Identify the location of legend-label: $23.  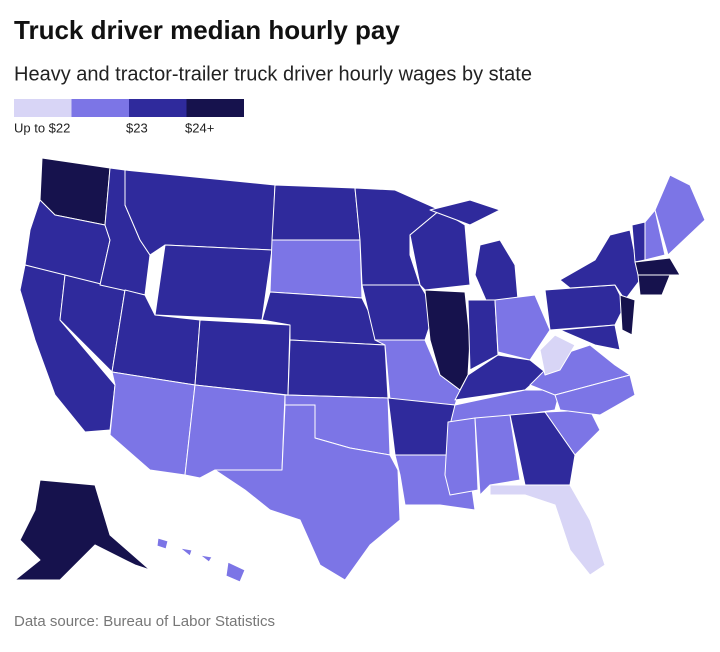
(137, 127).